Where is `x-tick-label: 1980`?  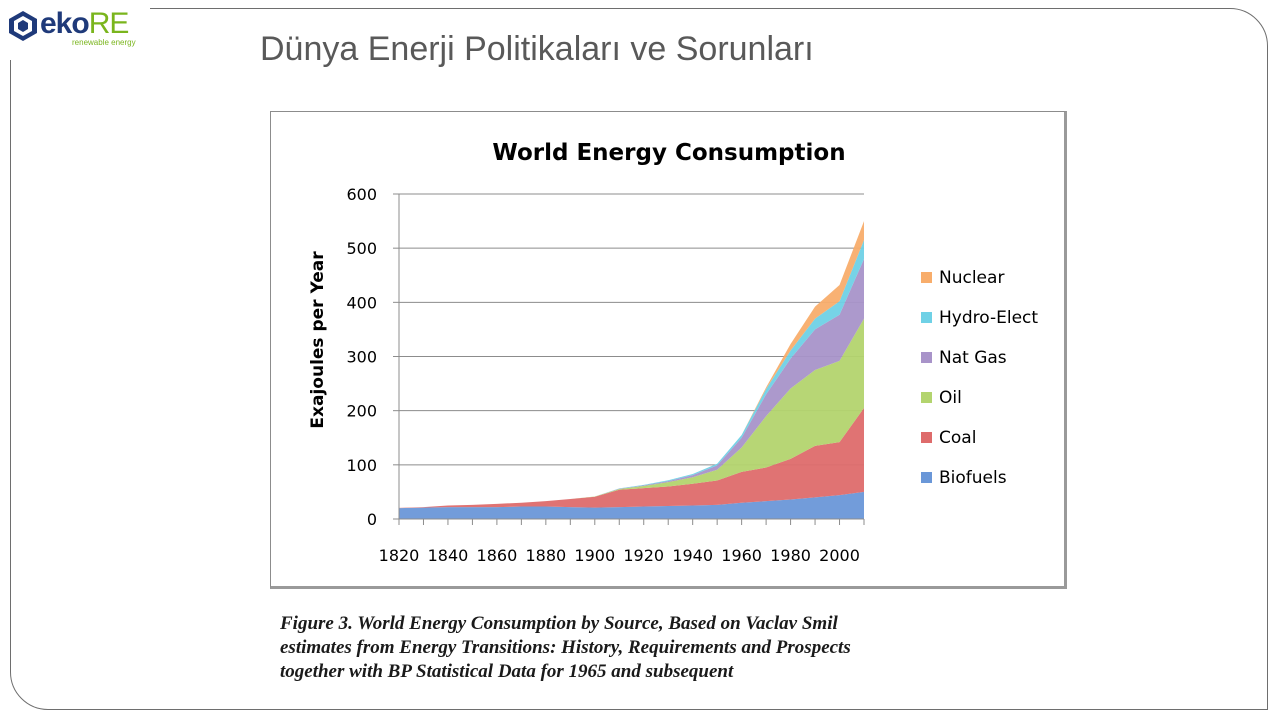
x-tick-label: 1980 is located at coordinates (790, 555).